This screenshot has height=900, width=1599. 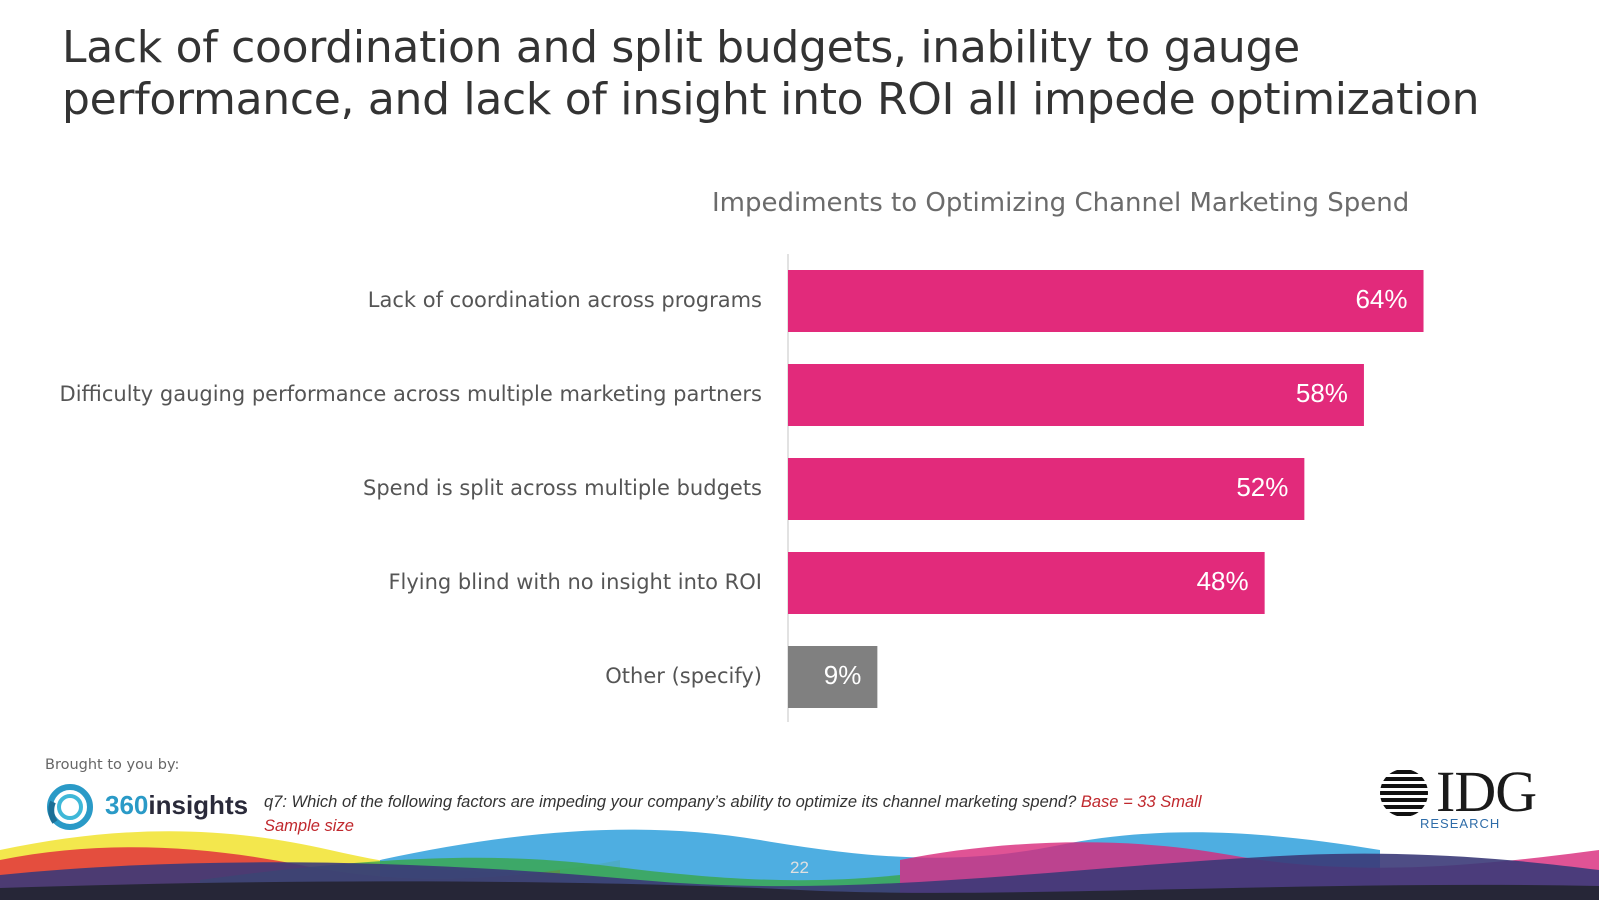 What do you see at coordinates (683, 676) in the screenshot?
I see `category-label: Other (specify)` at bounding box center [683, 676].